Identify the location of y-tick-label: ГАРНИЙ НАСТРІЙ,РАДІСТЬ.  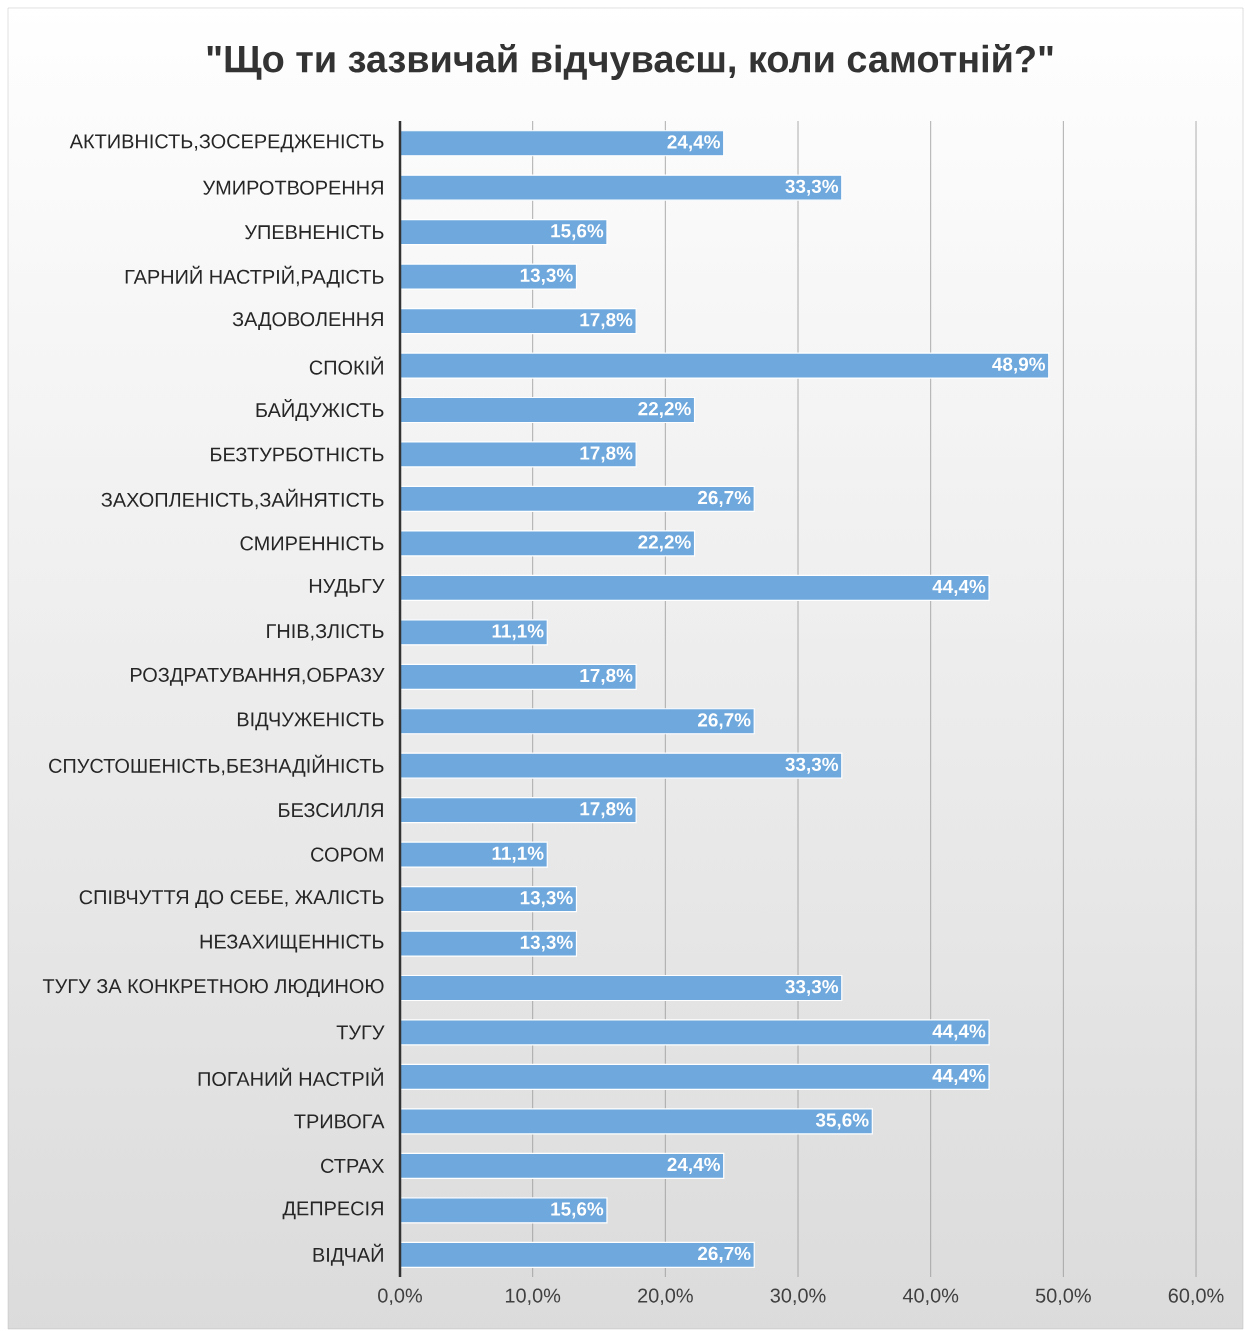
(254, 276).